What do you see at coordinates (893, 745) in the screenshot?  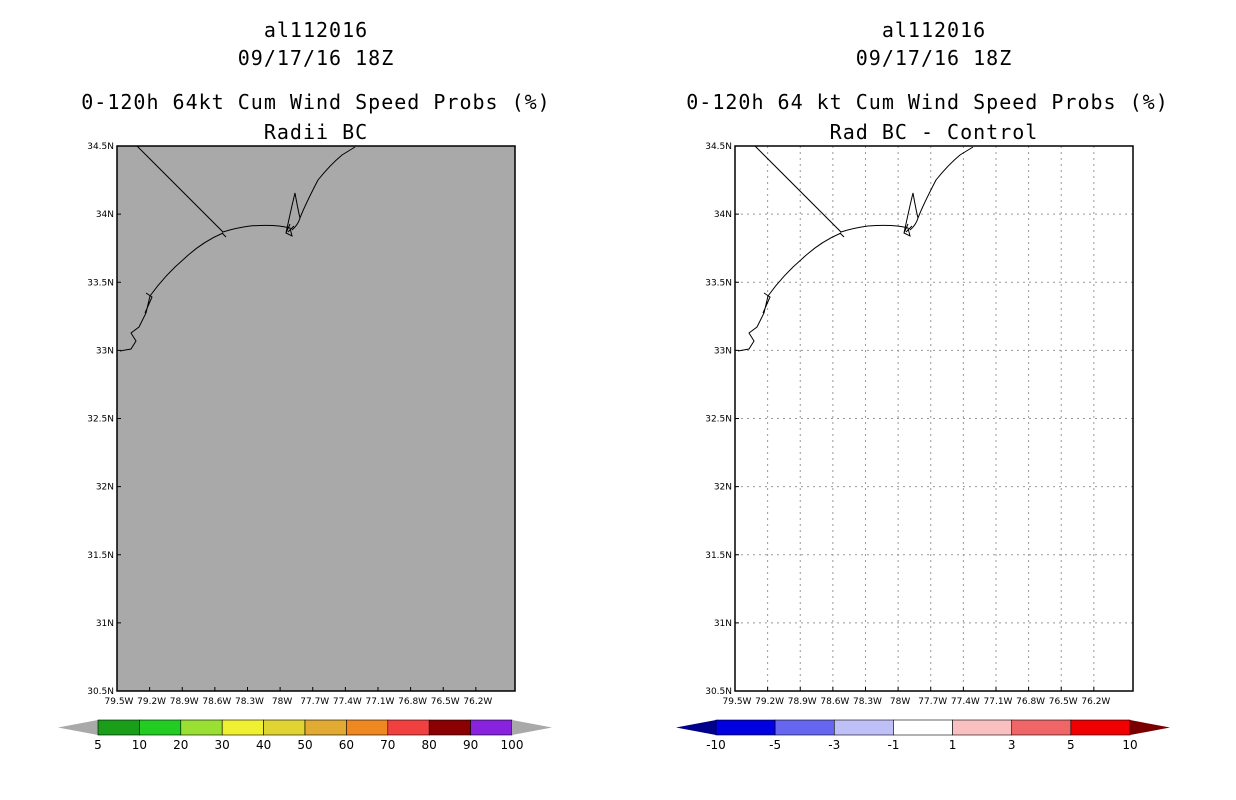 I see `colorbar-label: -1` at bounding box center [893, 745].